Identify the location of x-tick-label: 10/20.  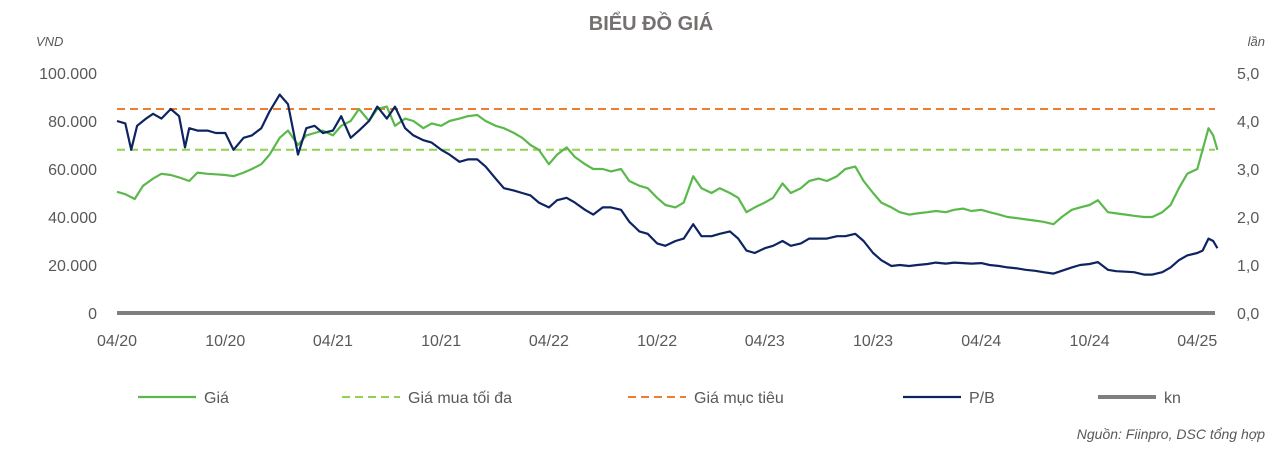
(225, 341).